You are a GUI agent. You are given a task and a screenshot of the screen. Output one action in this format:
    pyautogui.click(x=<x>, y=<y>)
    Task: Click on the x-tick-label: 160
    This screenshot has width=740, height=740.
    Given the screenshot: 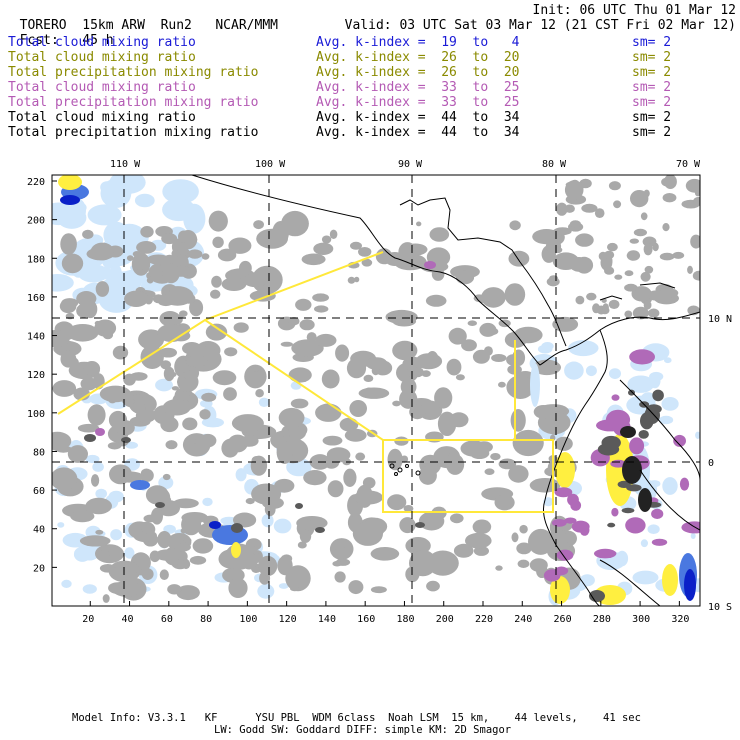 What is the action you would take?
    pyautogui.click(x=366, y=619)
    